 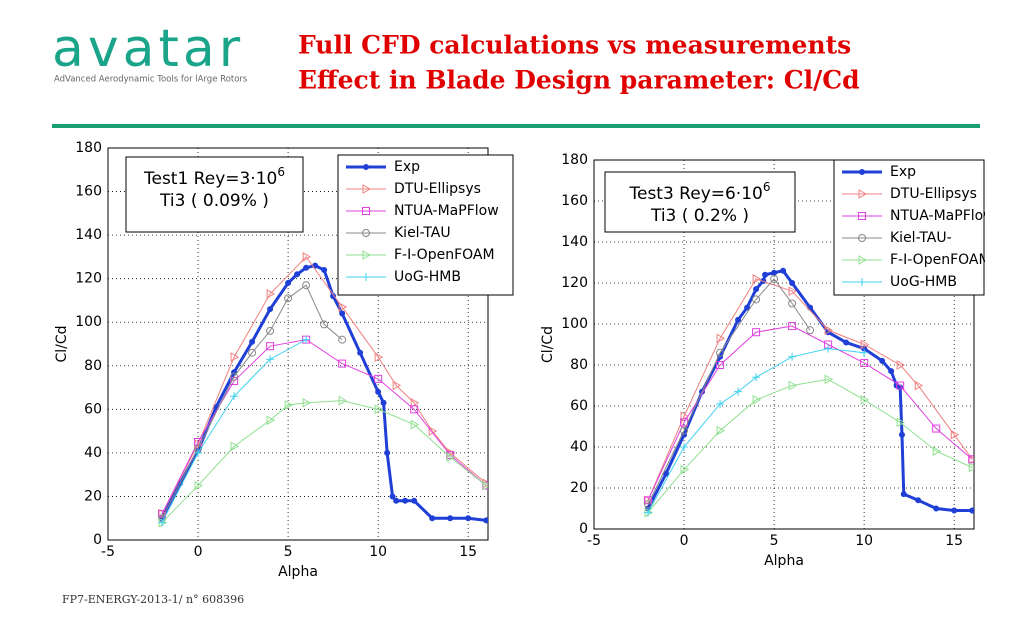 What do you see at coordinates (579, 447) in the screenshot?
I see `y-tick-label: 40` at bounding box center [579, 447].